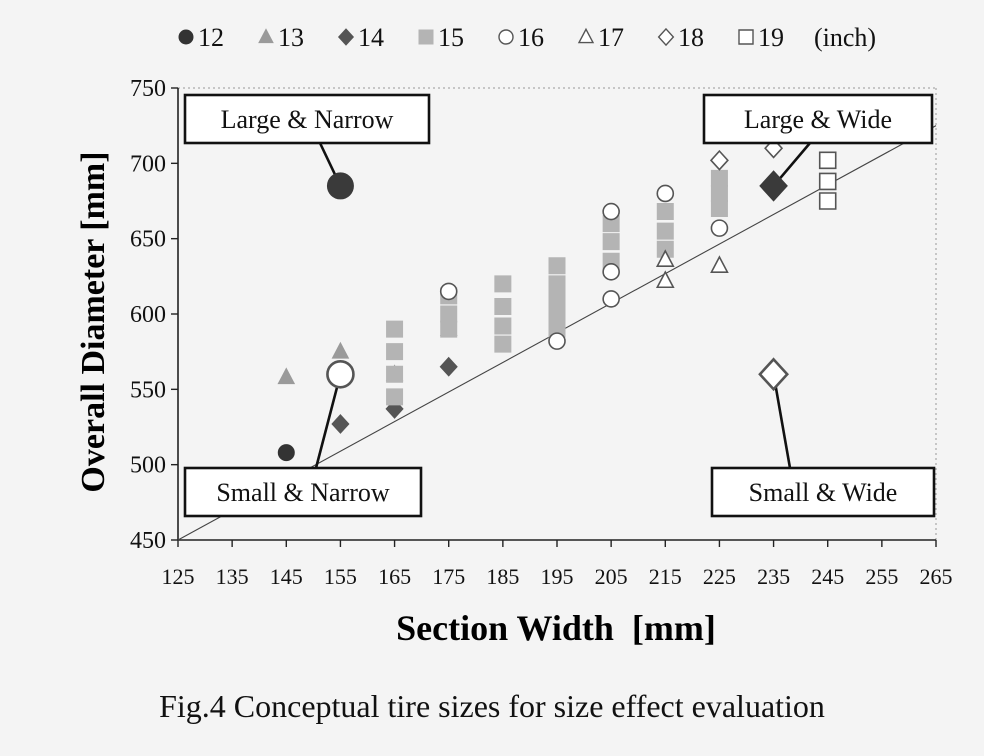  I want to click on x-tick-label: 205, so click(611, 576).